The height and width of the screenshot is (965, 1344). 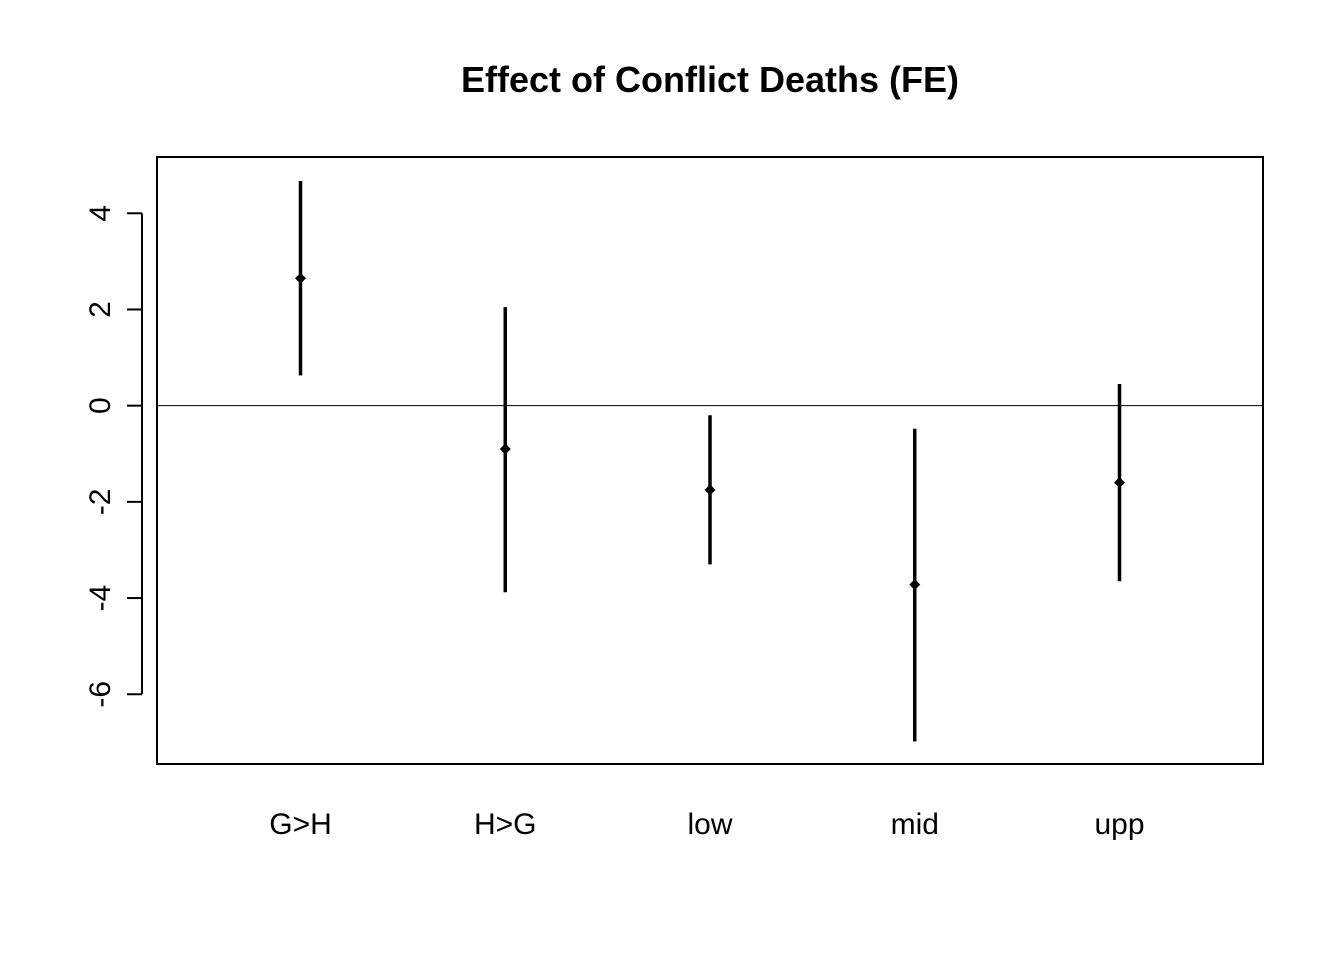 What do you see at coordinates (710, 79) in the screenshot?
I see `chart-title: Effect of Conflict Deaths (FE)` at bounding box center [710, 79].